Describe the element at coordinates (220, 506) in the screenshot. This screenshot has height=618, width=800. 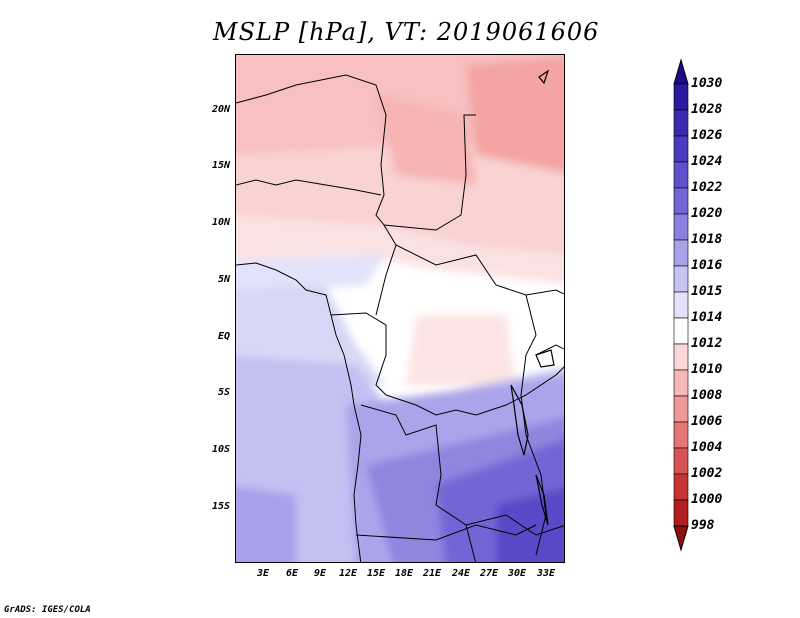
I see `lat-label: 15S` at that location.